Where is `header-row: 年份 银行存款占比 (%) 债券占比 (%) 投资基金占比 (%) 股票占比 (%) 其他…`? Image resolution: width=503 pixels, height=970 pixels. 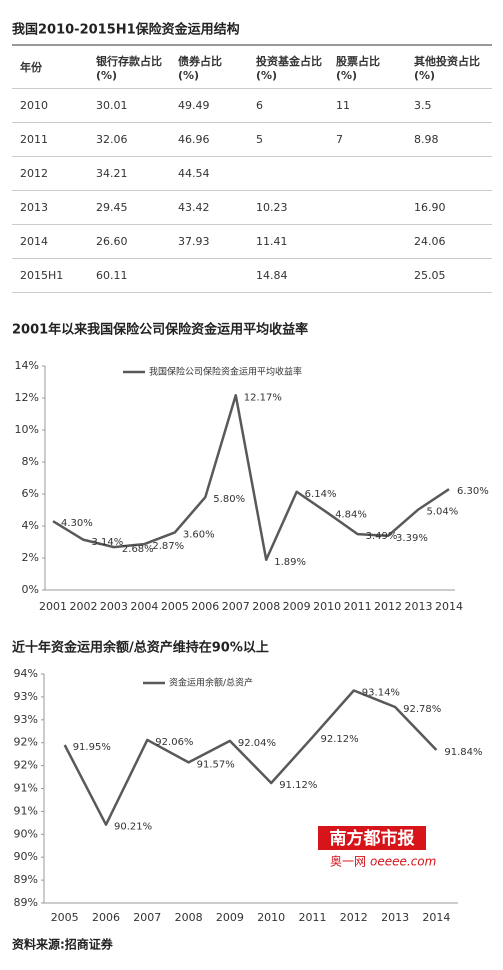
header-row: 年份 银行存款占比 (%) 债券占比 (%) 投资基金占比 (%) 股票占比 (%) 其他… is located at coordinates (252, 67).